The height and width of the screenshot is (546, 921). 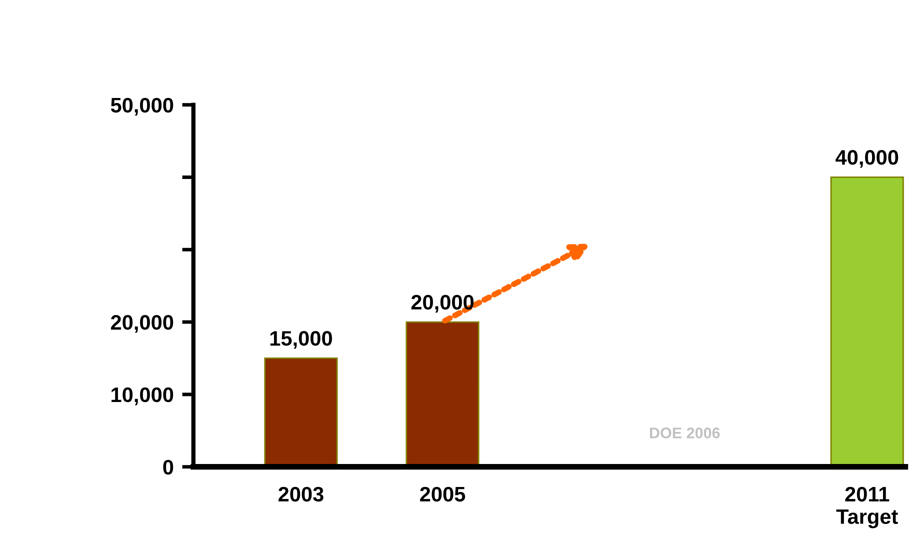 What do you see at coordinates (867, 159) in the screenshot?
I see `data-label: 40,000` at bounding box center [867, 159].